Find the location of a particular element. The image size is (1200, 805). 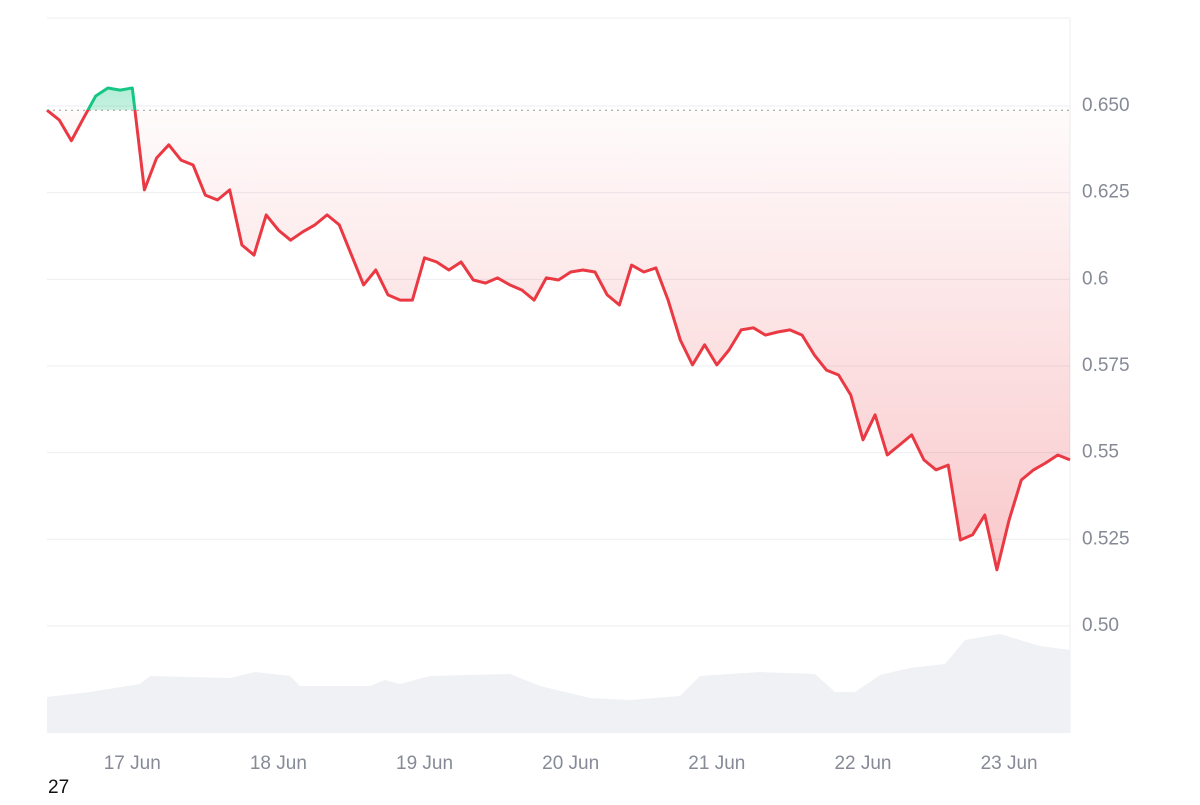

x-tick-label: 23 Jun is located at coordinates (1009, 763).